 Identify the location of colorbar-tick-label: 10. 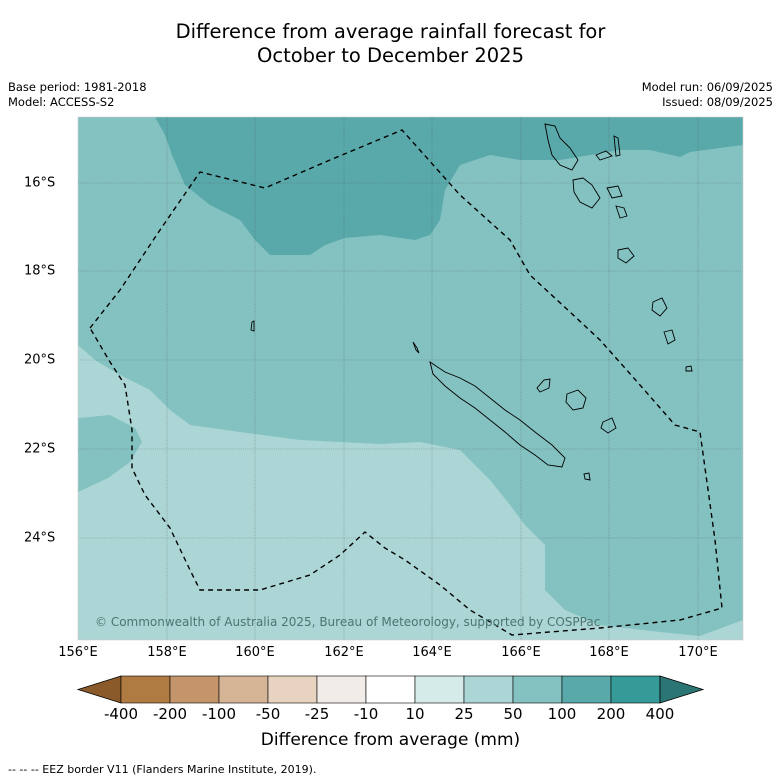
(415, 714).